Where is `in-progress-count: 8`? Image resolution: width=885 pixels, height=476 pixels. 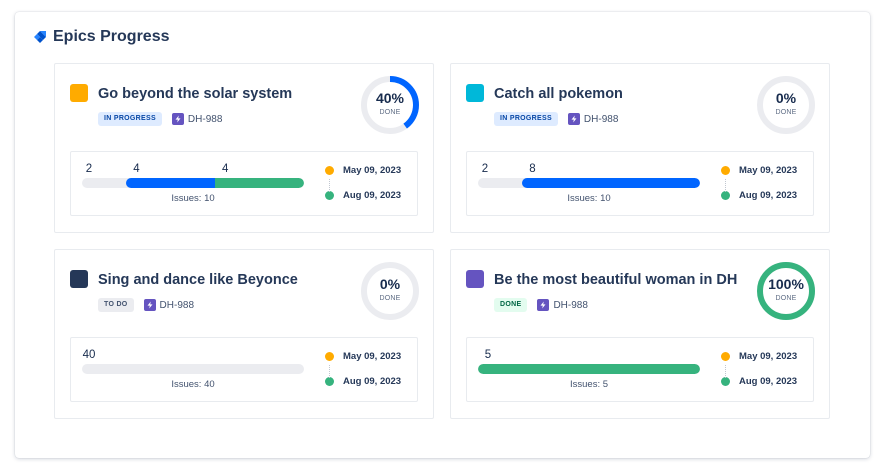
in-progress-count: 8 is located at coordinates (532, 169).